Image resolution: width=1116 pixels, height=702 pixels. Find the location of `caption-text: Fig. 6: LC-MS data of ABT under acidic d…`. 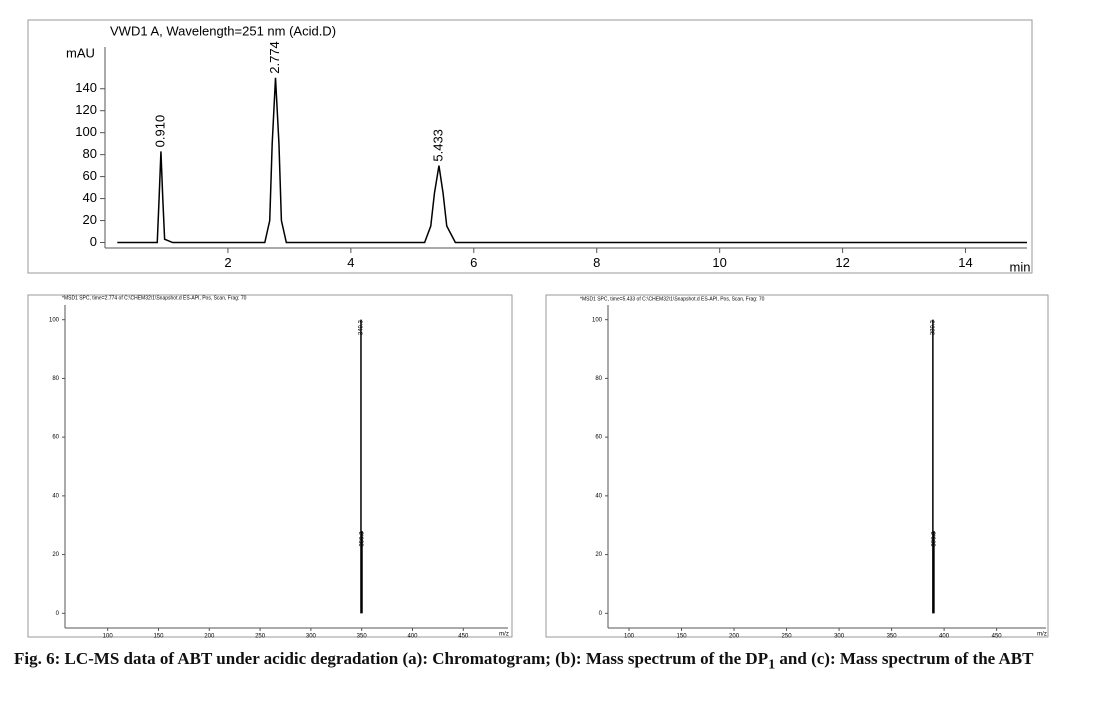

caption-text: Fig. 6: LC-MS data of ABT under acidic d… is located at coordinates (391, 658).